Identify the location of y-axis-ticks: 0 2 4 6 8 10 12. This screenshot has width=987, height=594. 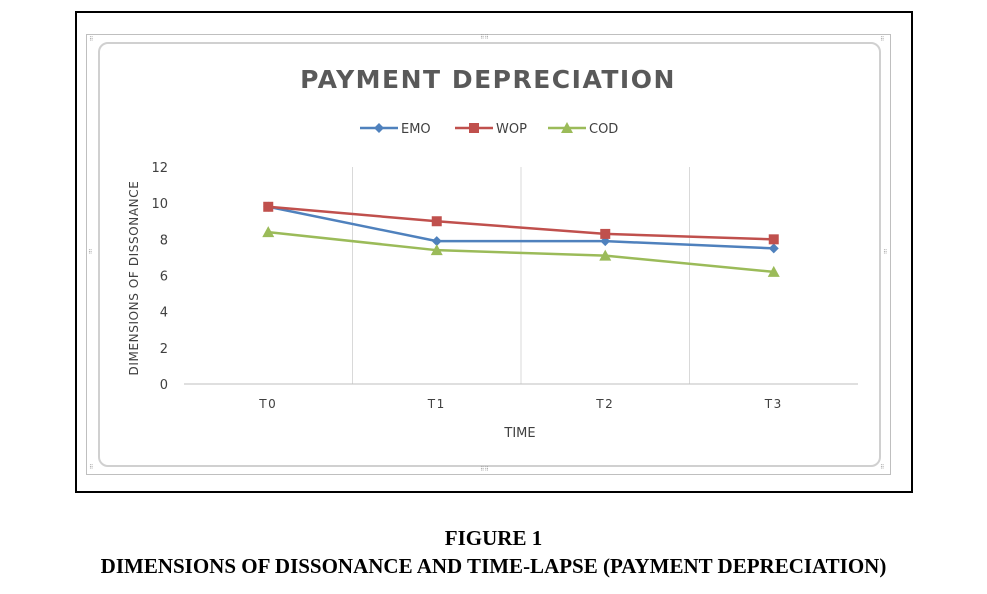
(159, 277).